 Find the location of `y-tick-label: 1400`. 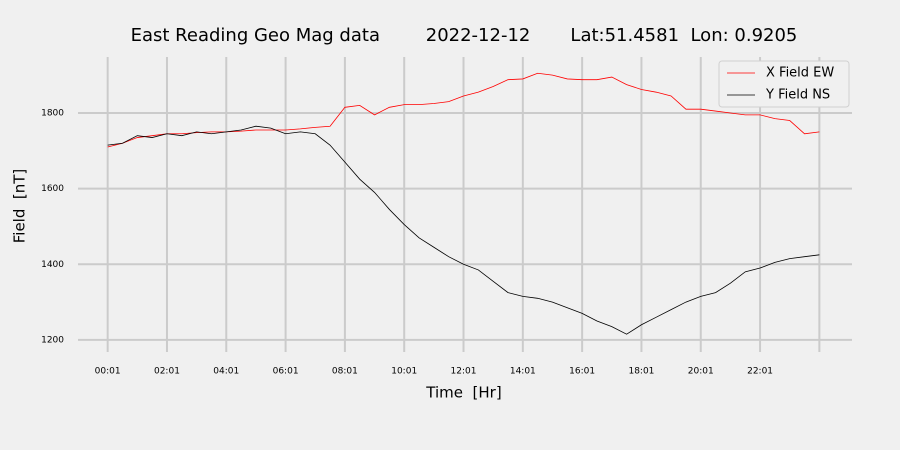

y-tick-label: 1400 is located at coordinates (52, 265).